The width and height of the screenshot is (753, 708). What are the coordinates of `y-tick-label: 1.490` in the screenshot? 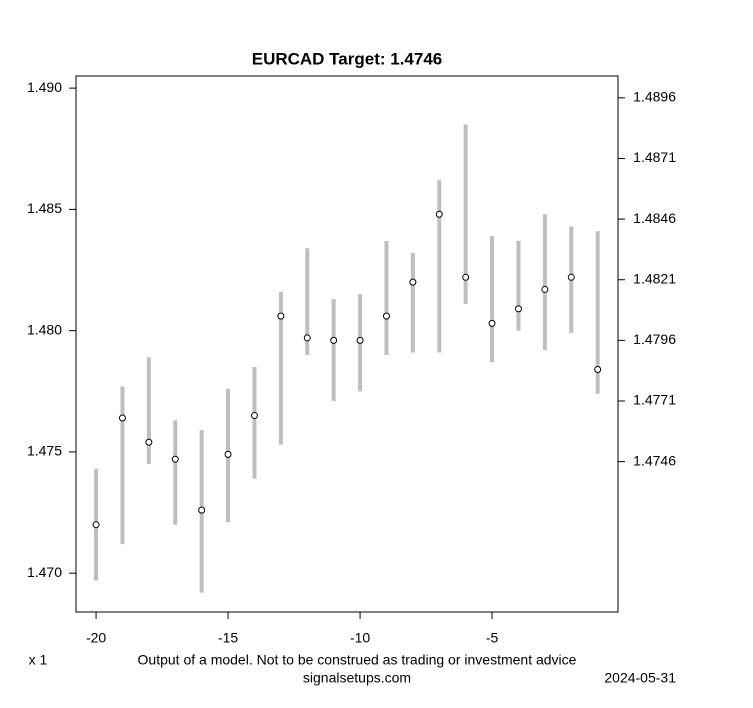 It's located at (44, 87).